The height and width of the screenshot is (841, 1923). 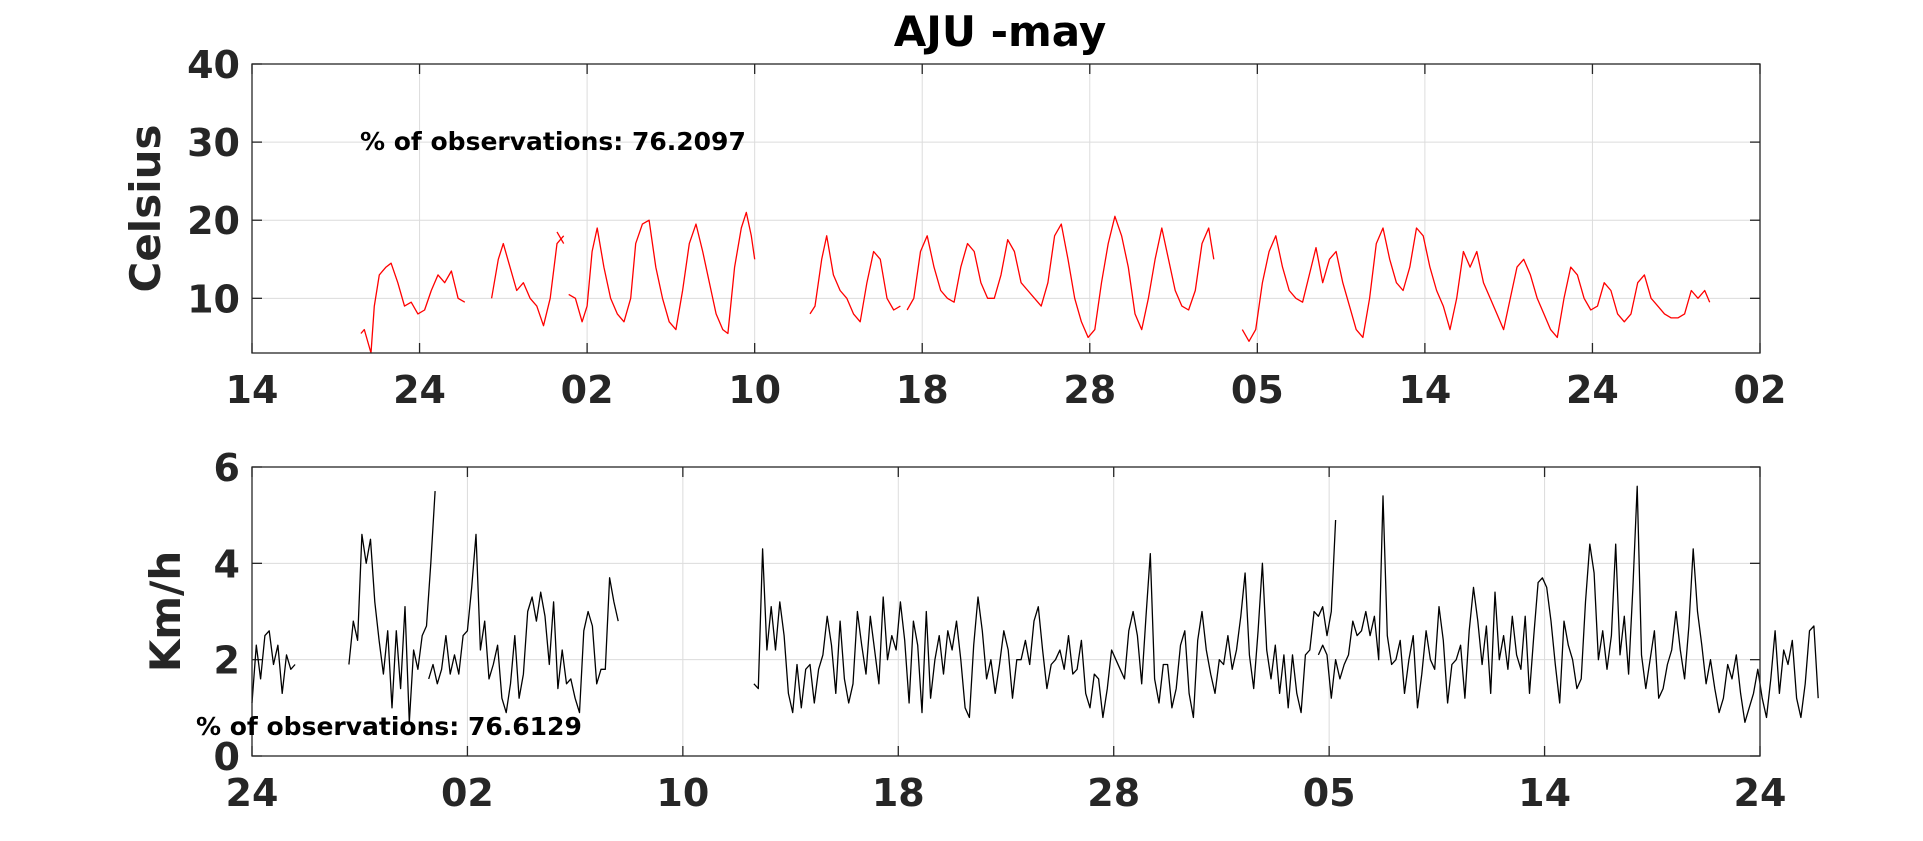 I want to click on observation-percentage: % of observations: 76.2097, so click(x=553, y=141).